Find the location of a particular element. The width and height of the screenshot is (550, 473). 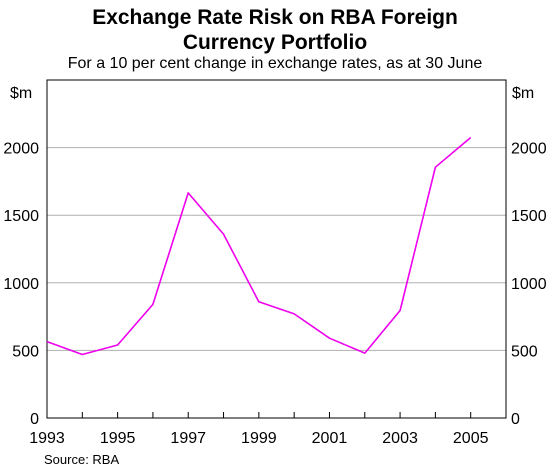

x-tick-labels: 1993 1995 1997 1999 2001 2003 2005 is located at coordinates (258, 438).